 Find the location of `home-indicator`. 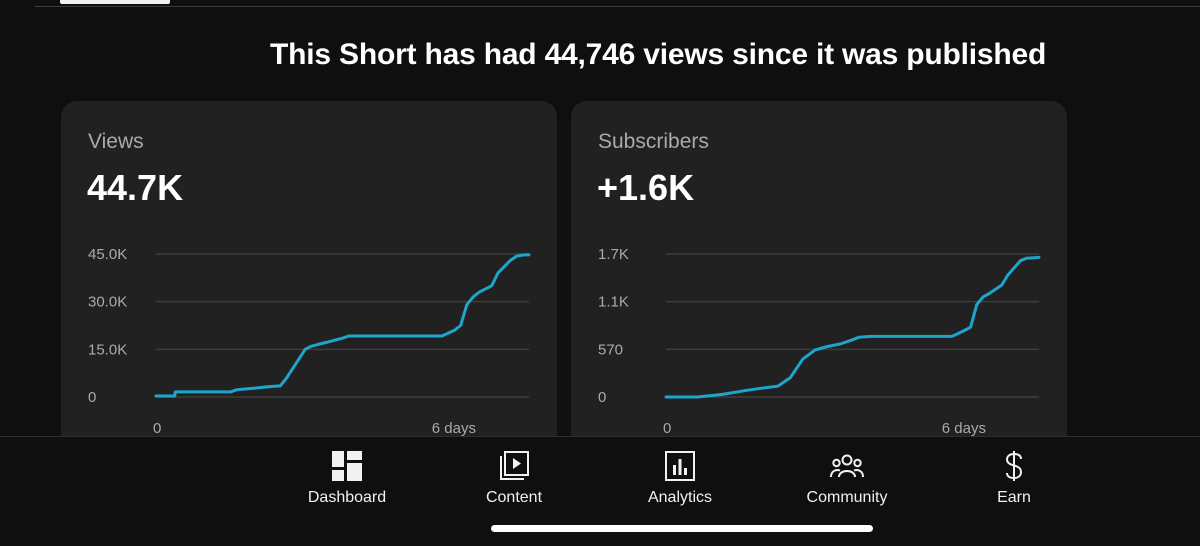

home-indicator is located at coordinates (682, 528).